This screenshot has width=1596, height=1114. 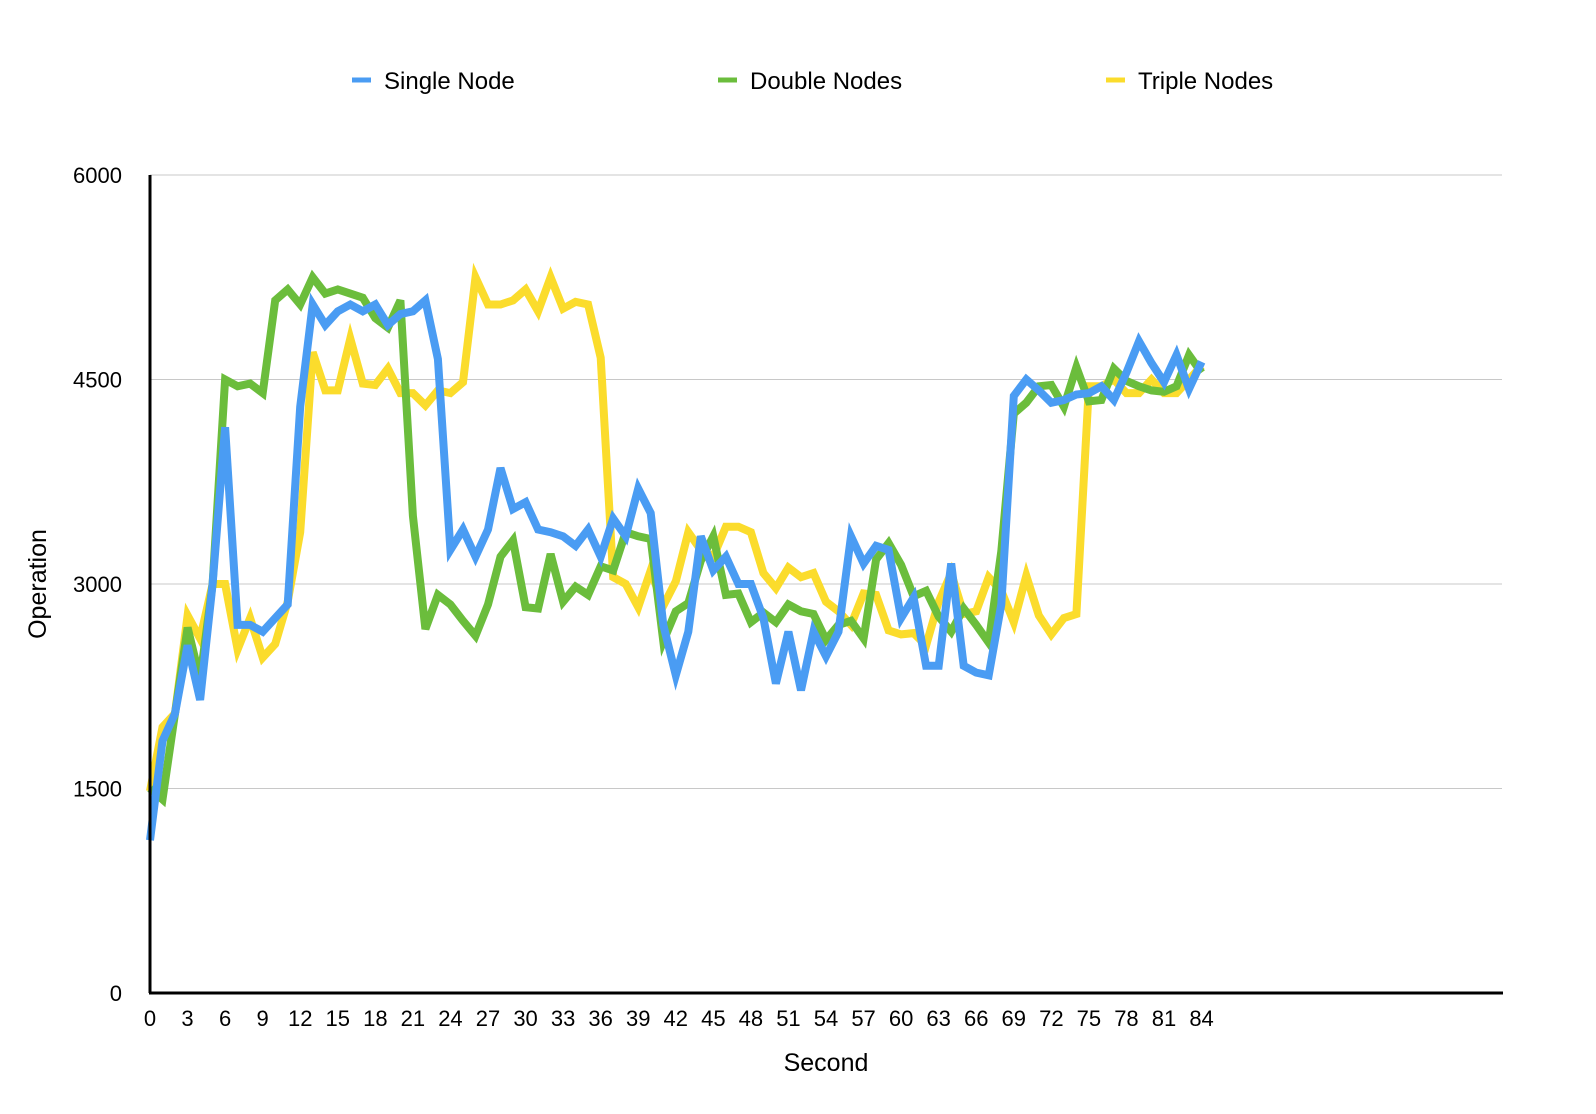 What do you see at coordinates (788, 1018) in the screenshot?
I see `x-tick-label: 51` at bounding box center [788, 1018].